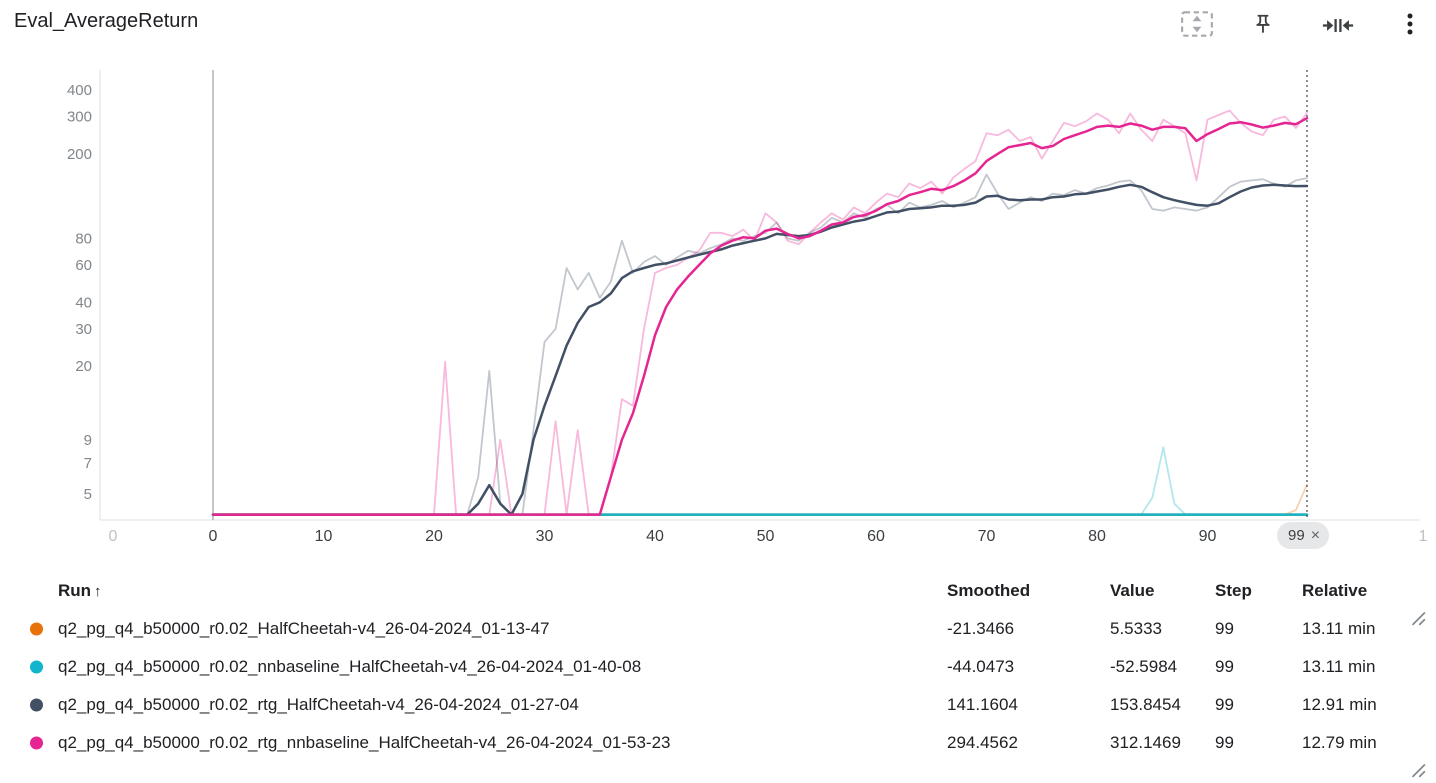 Image resolution: width=1436 pixels, height=783 pixels. I want to click on series-raw-line-pg-nnbaseline, so click(760, 481).